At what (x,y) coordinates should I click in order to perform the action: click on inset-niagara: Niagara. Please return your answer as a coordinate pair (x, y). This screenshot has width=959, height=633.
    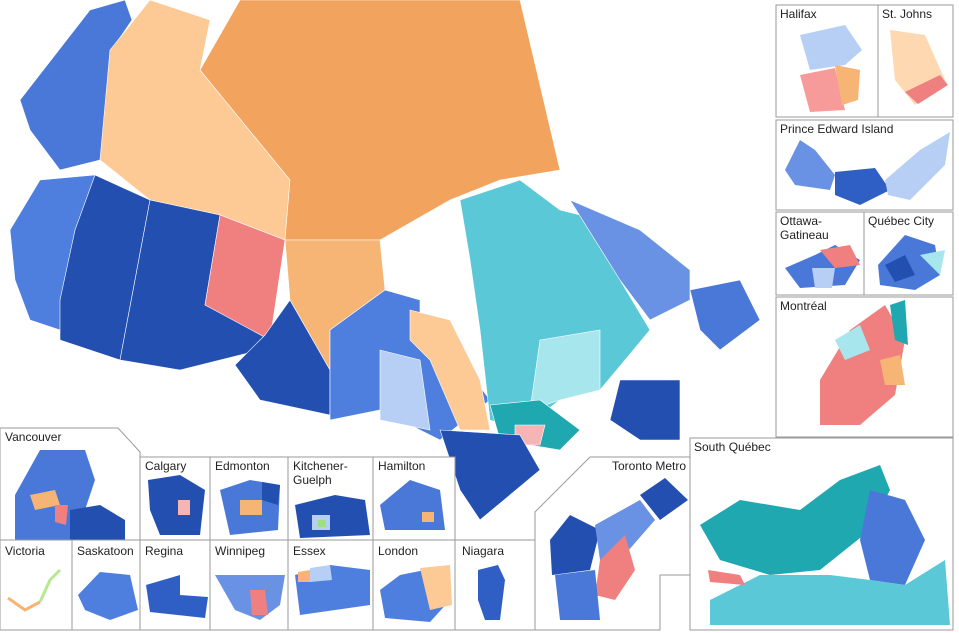
    Looking at the image, I should click on (495, 585).